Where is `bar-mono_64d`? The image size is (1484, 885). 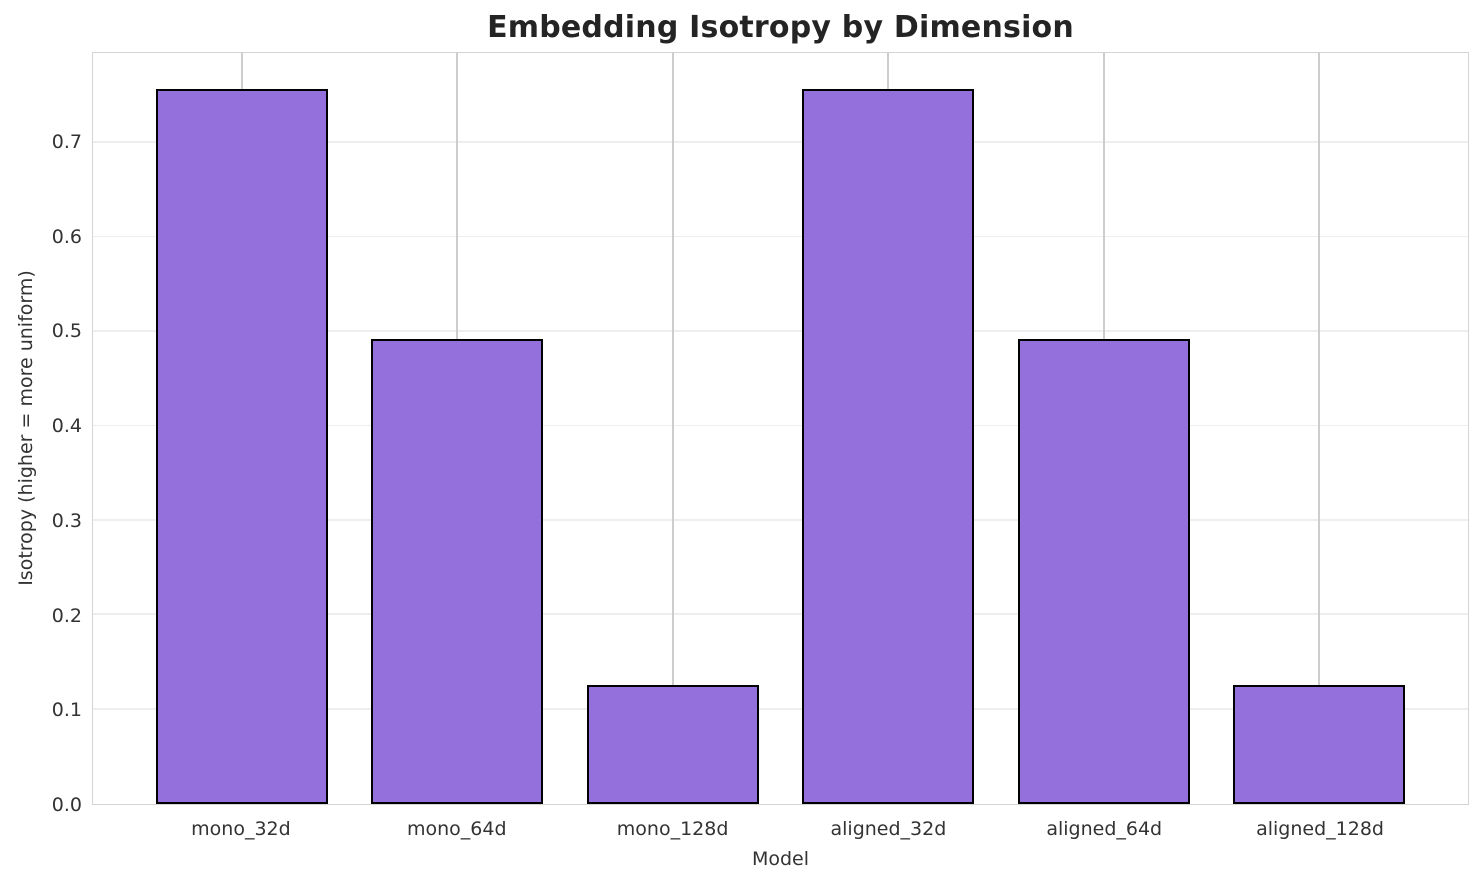
bar-mono_64d is located at coordinates (457, 571).